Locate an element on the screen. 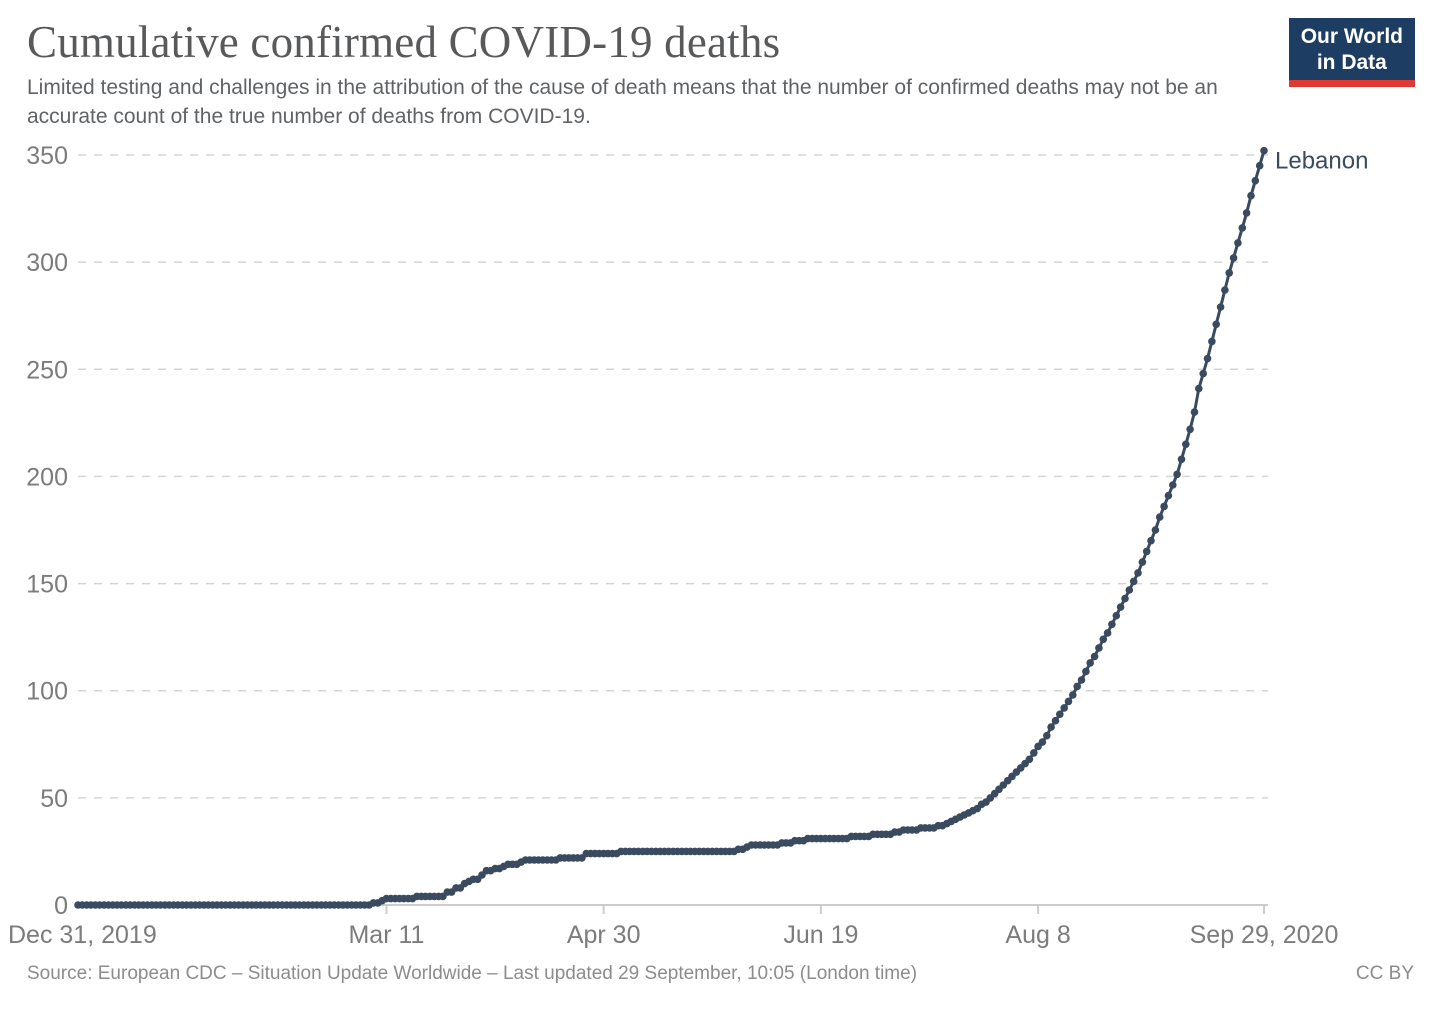  y-tick-label: 250 is located at coordinates (47, 370).